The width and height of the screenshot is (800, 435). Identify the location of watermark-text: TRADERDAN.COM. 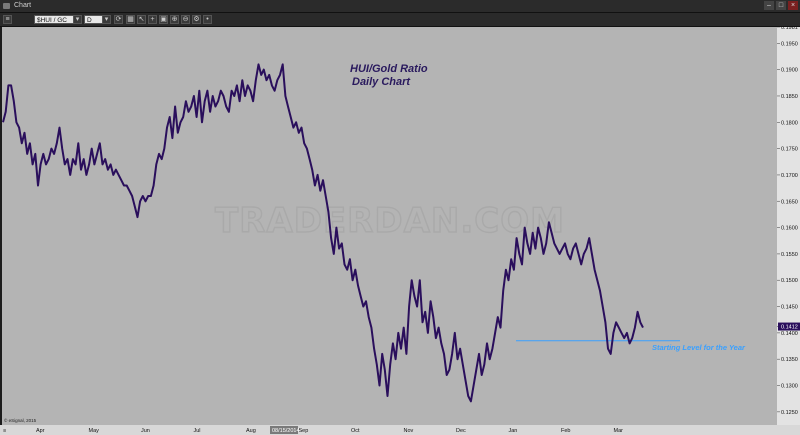
(390, 221).